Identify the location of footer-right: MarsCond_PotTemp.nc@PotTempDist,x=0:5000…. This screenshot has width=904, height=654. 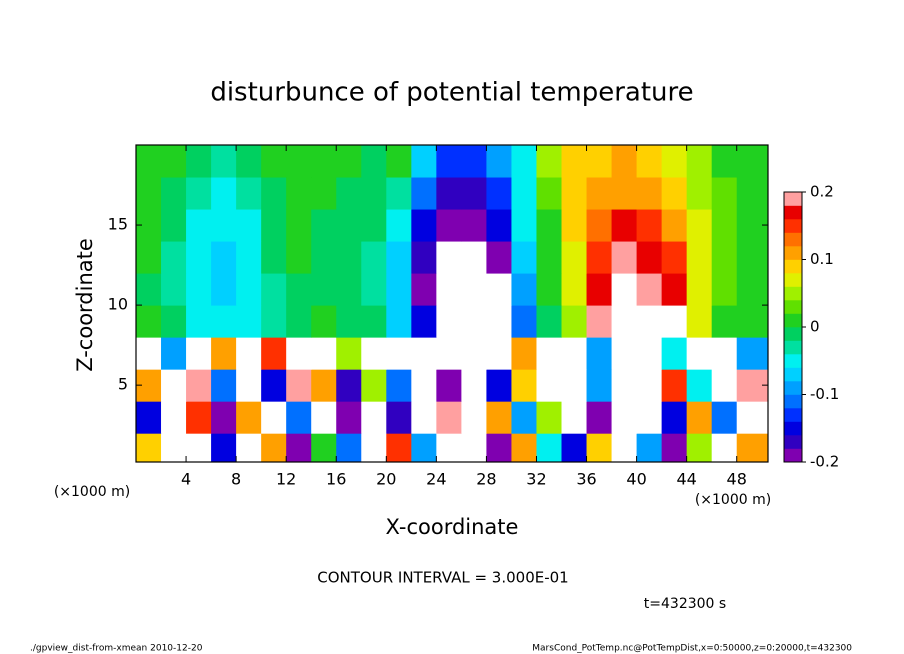
(692, 649).